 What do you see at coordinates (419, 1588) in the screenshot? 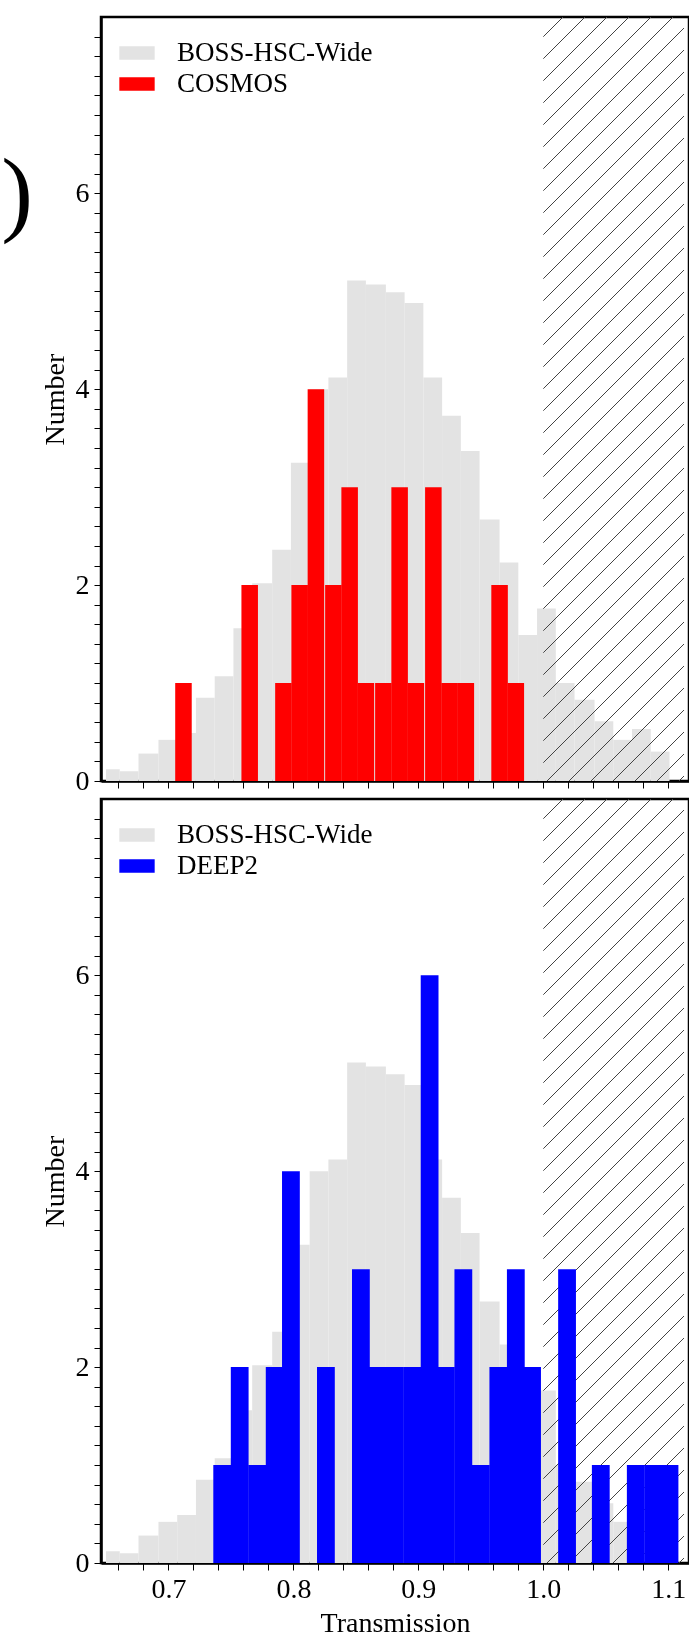
I see `x-tick-label: 0.9` at bounding box center [419, 1588].